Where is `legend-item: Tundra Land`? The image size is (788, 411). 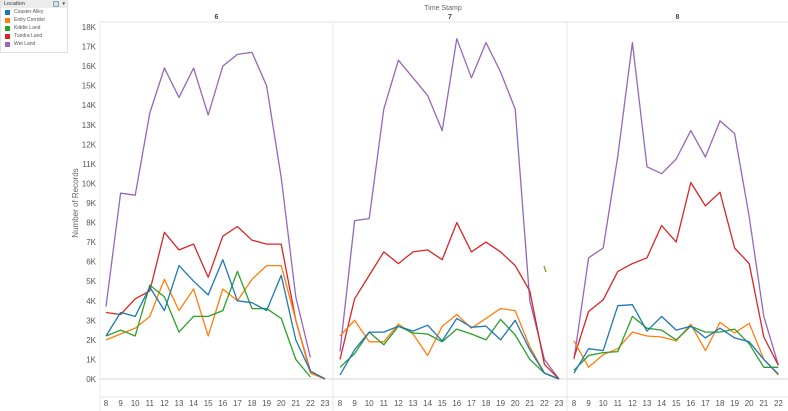 legend-item: Tundra Land is located at coordinates (34, 36).